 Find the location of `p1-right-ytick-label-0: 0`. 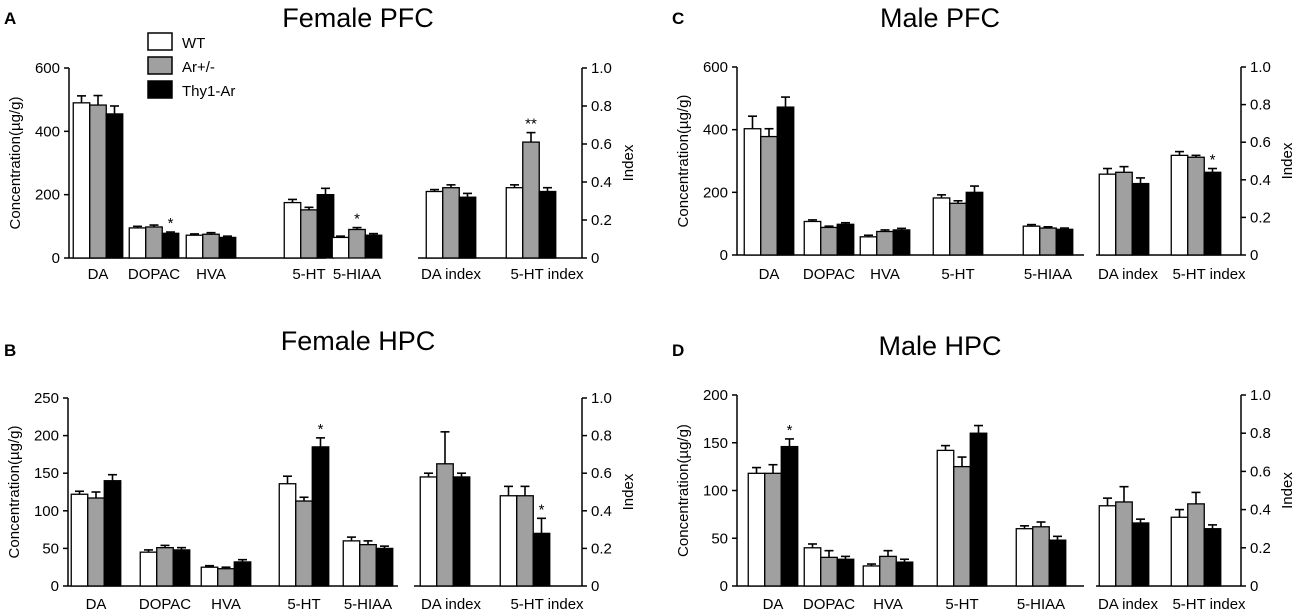

p1-right-ytick-label-0: 0 is located at coordinates (1254, 255).